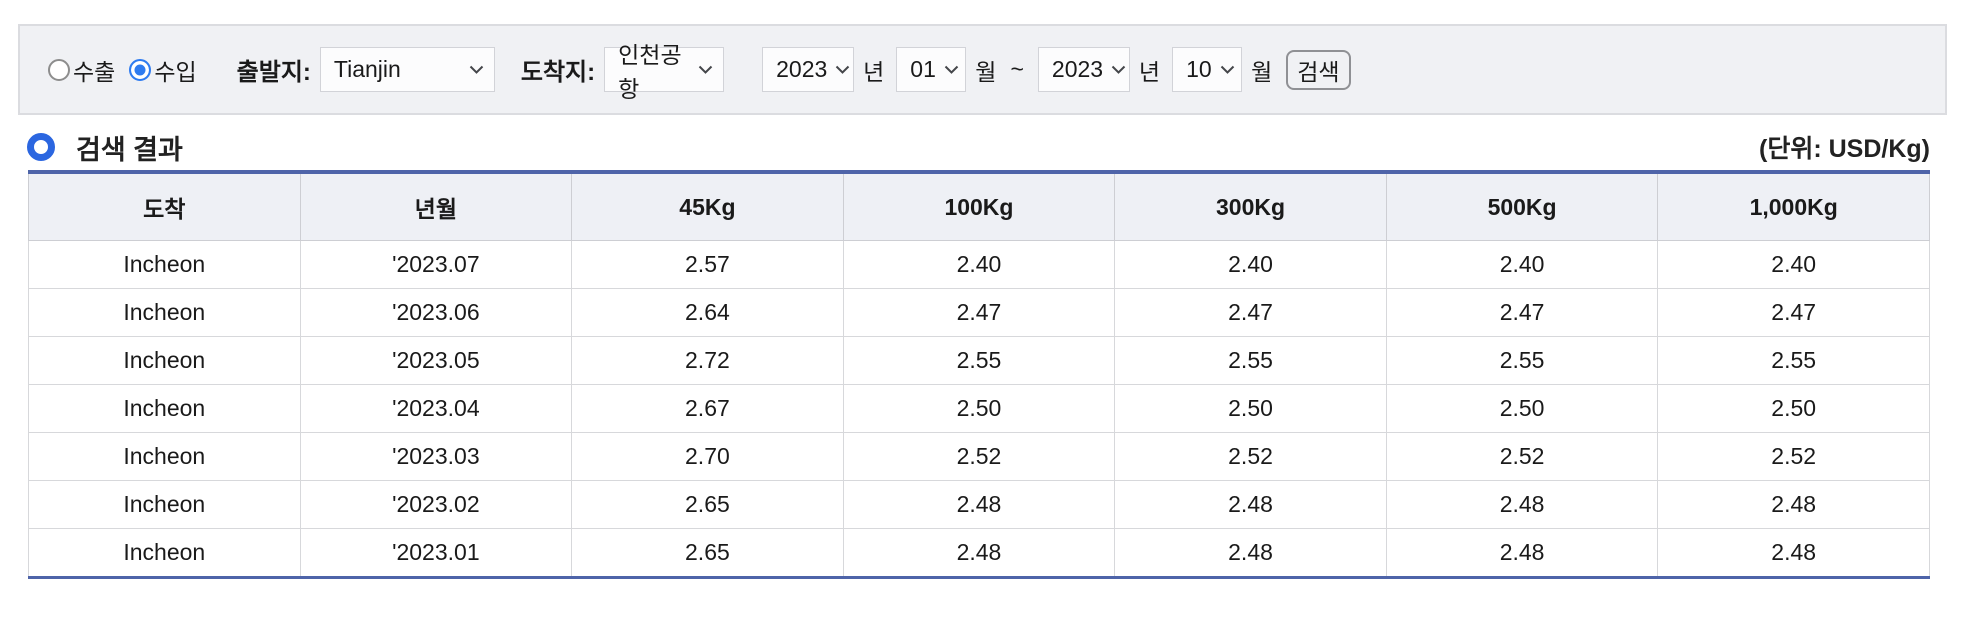 This screenshot has width=1984, height=618. I want to click on table-row: Incheon '2023.06 2.64 2.47 2.47 2.47 2.47, so click(979, 312).